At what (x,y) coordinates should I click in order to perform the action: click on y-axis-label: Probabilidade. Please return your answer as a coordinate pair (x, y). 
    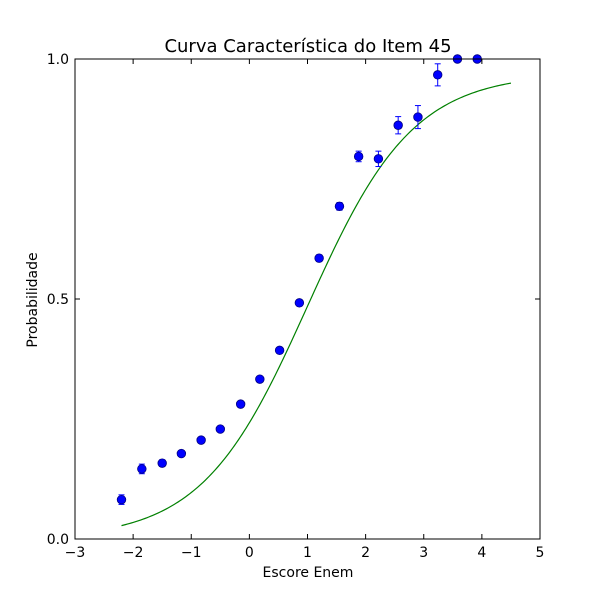
    Looking at the image, I should click on (33, 299).